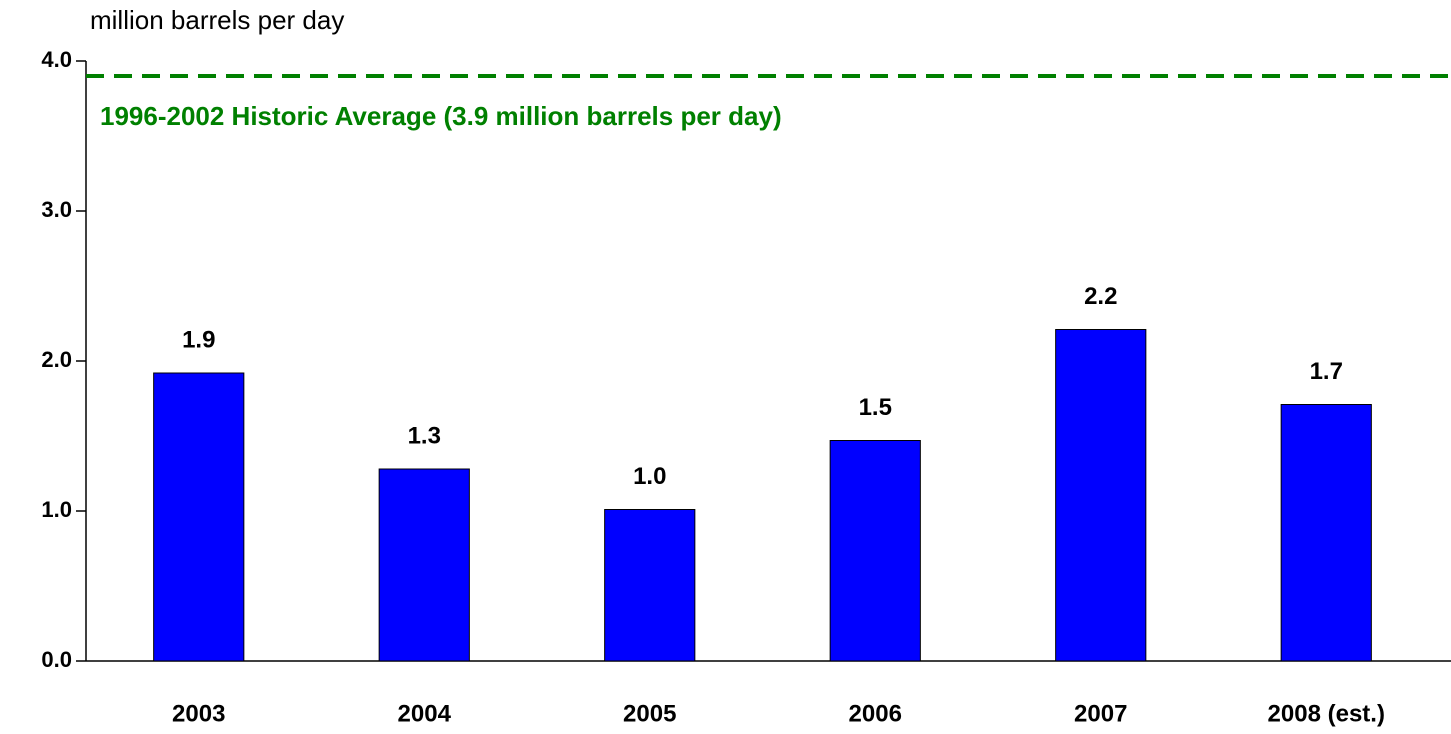 The width and height of the screenshot is (1451, 734). What do you see at coordinates (1326, 713) in the screenshot?
I see `x-tick-label: 2008 (est.)` at bounding box center [1326, 713].